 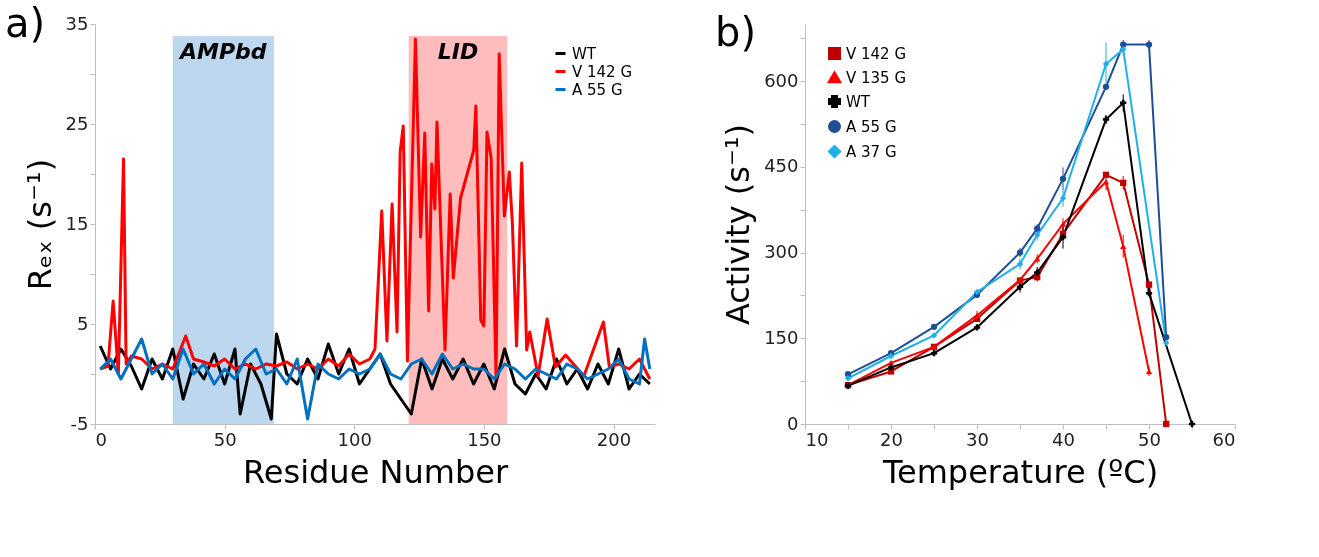 I want to click on x-tick-label: 0, so click(x=101, y=439).